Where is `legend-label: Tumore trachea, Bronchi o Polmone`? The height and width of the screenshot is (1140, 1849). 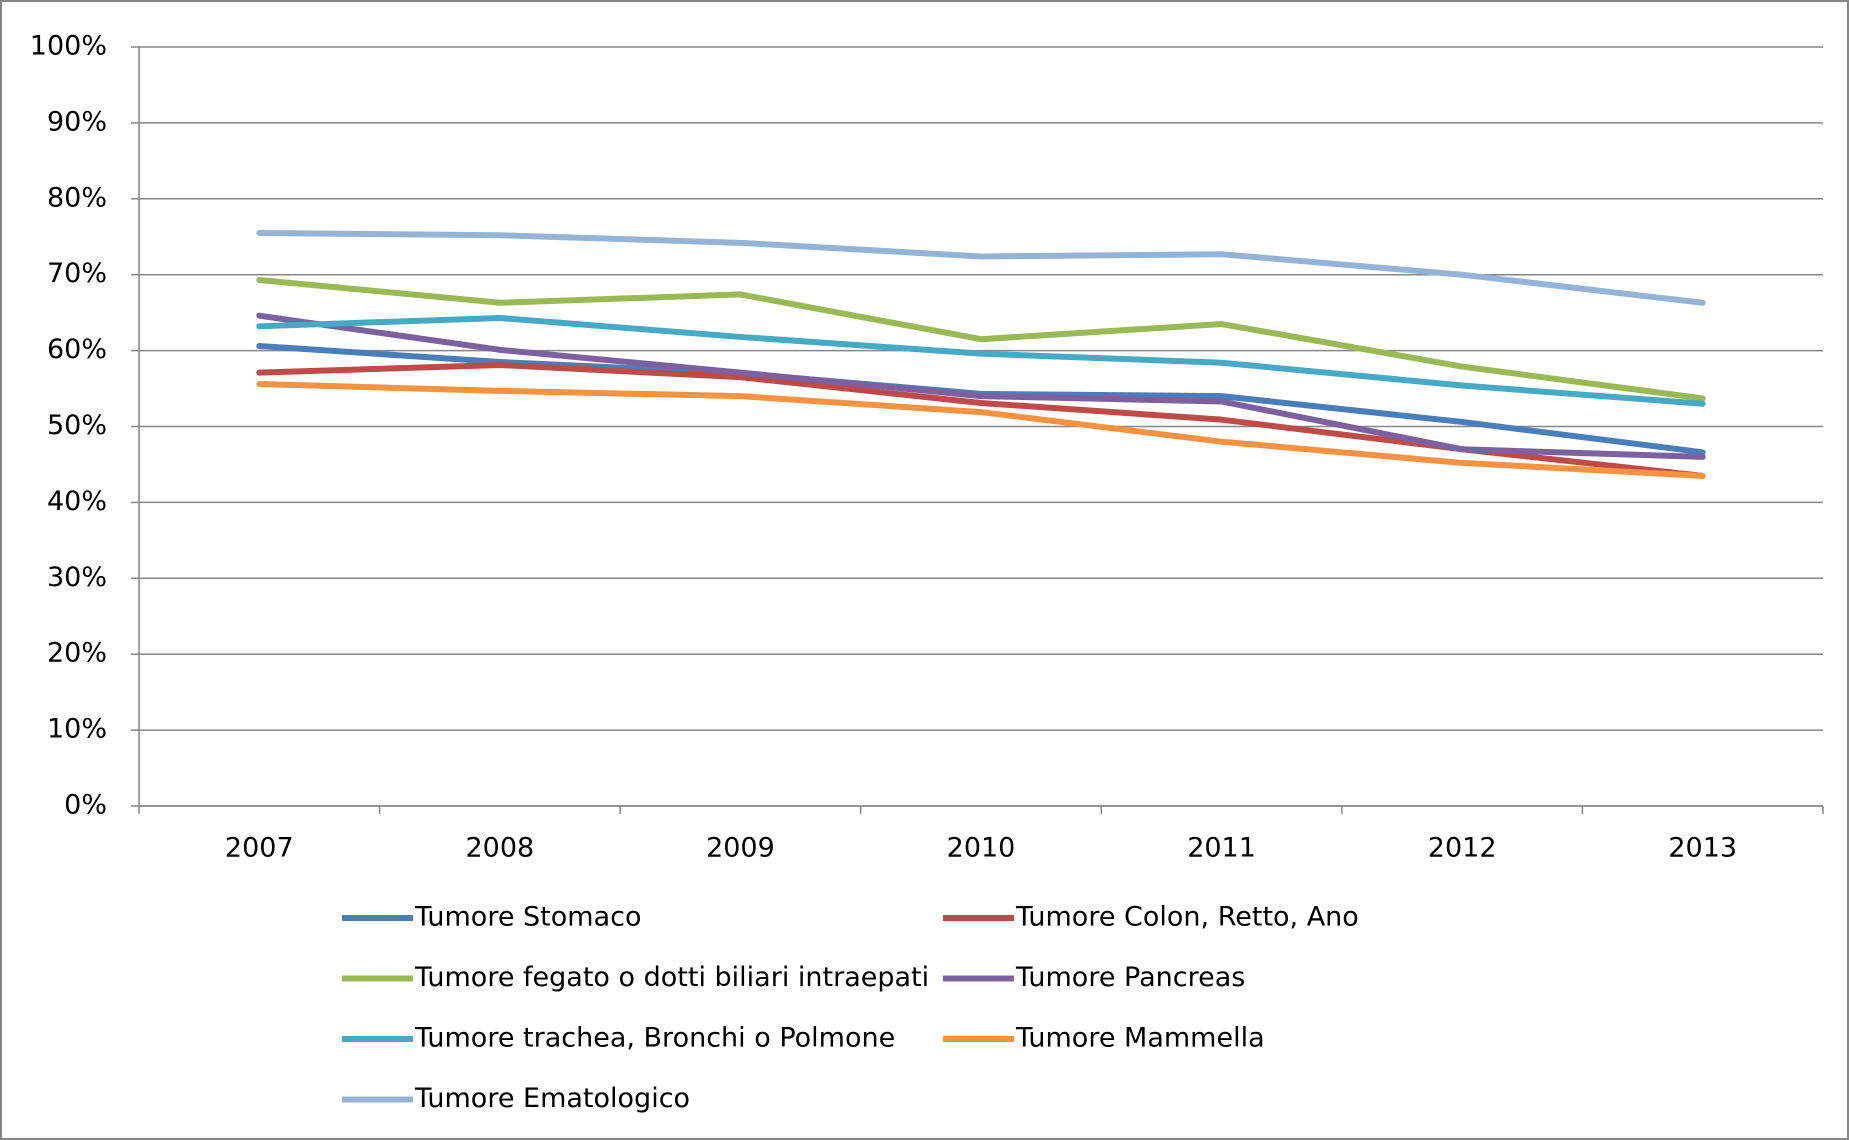 legend-label: Tumore trachea, Bronchi o Polmone is located at coordinates (654, 1038).